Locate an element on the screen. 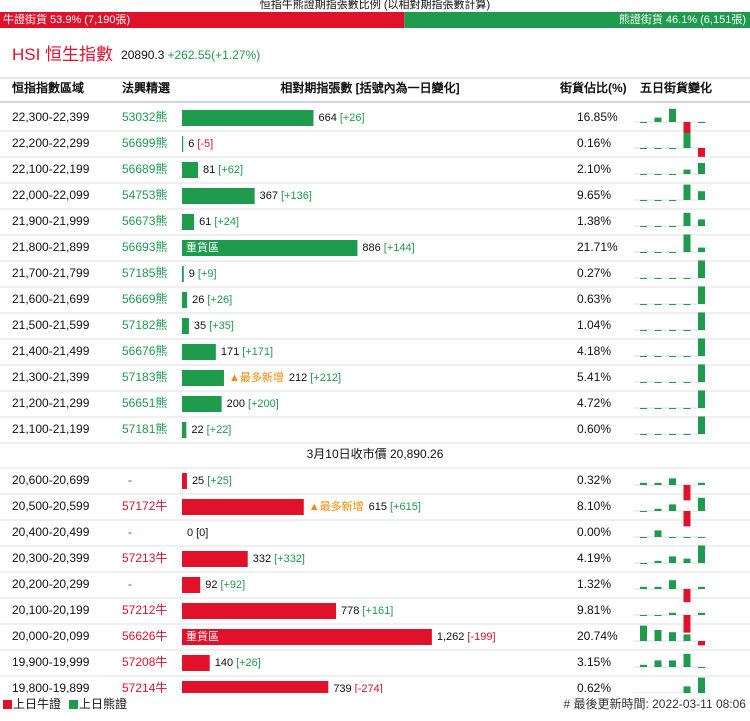 This screenshot has height=721, width=750. count-text: 81 [+62] is located at coordinates (223, 170).